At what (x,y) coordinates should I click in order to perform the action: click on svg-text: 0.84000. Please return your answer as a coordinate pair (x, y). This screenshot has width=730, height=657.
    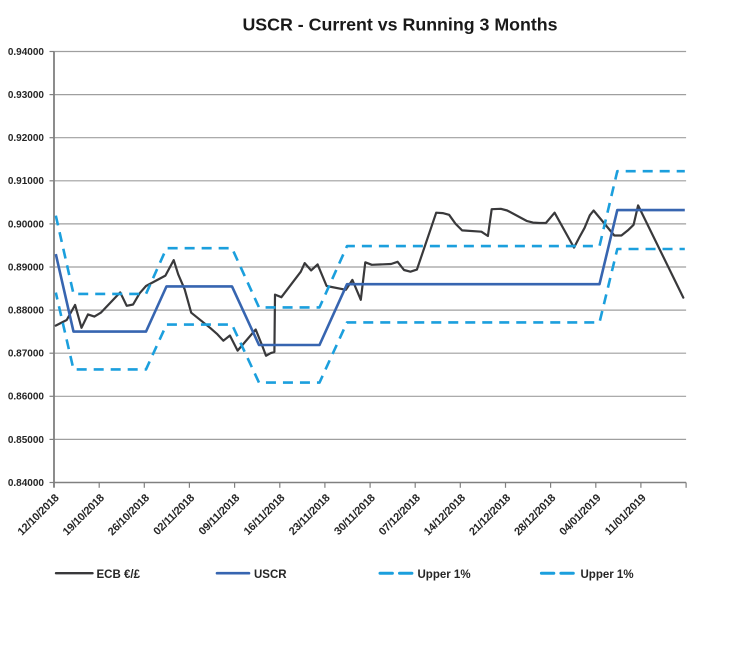
    Looking at the image, I should click on (26, 483).